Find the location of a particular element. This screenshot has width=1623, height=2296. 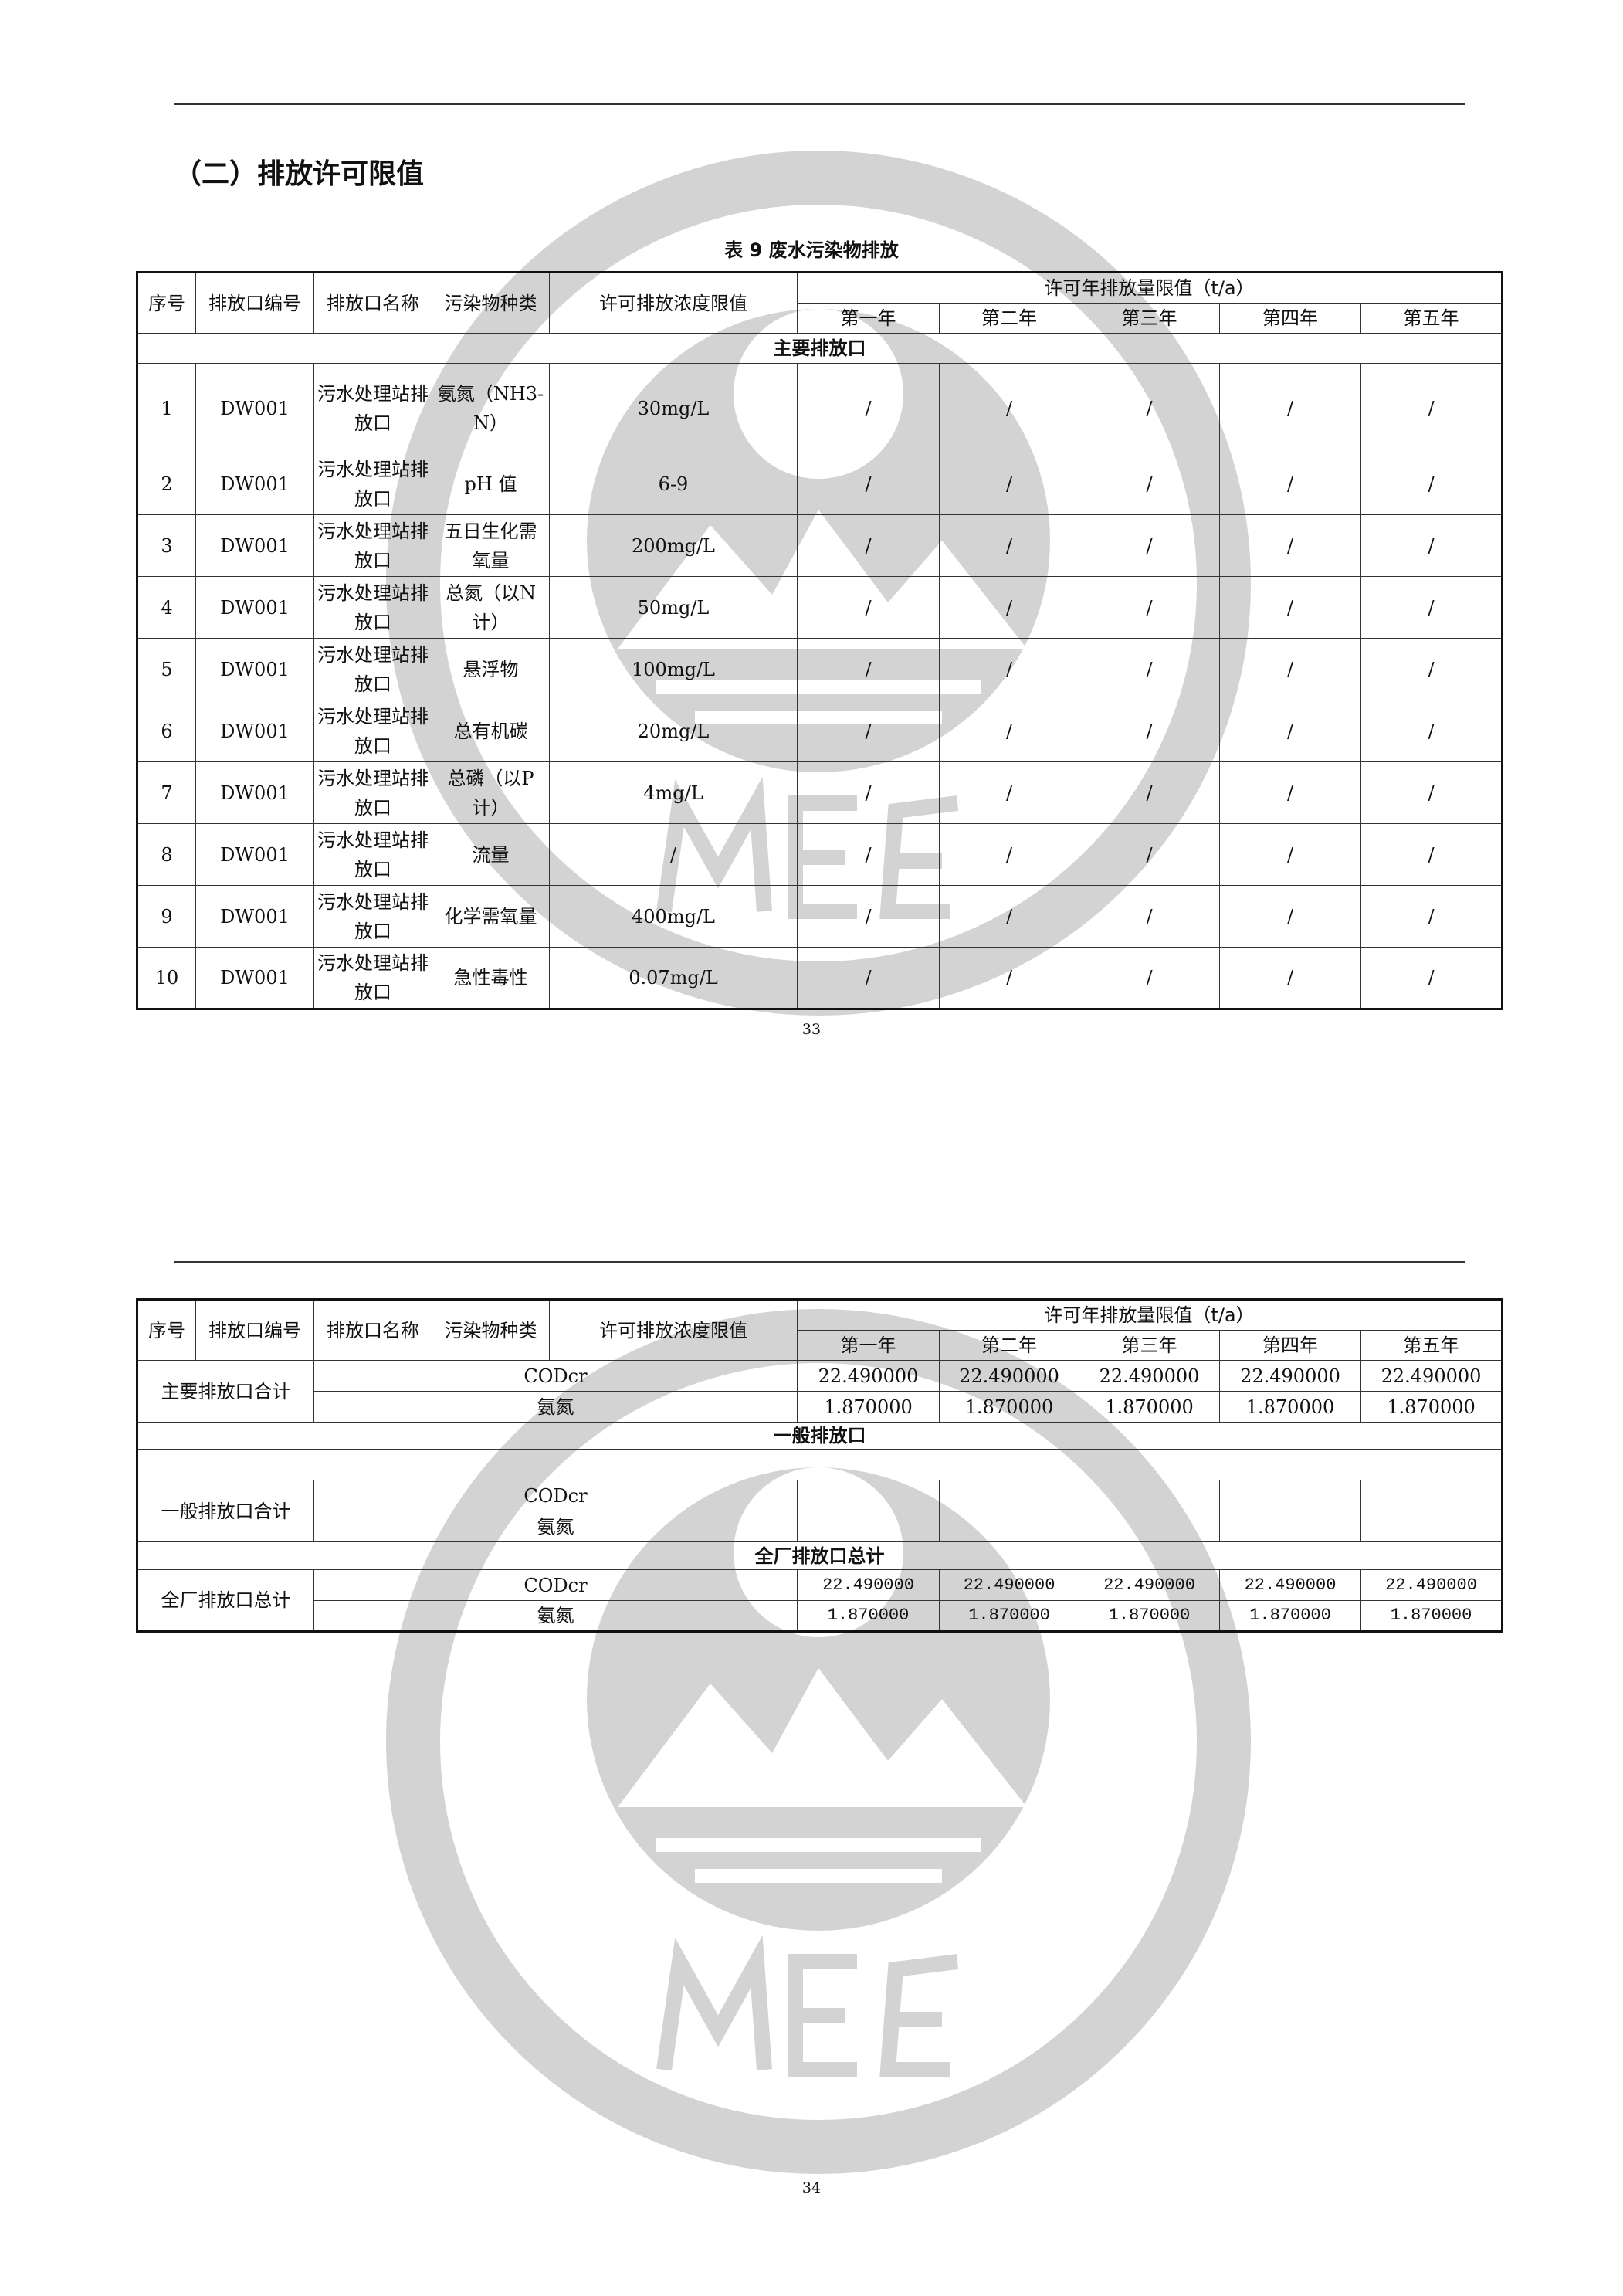

cell-seq: 4 is located at coordinates (166, 607).